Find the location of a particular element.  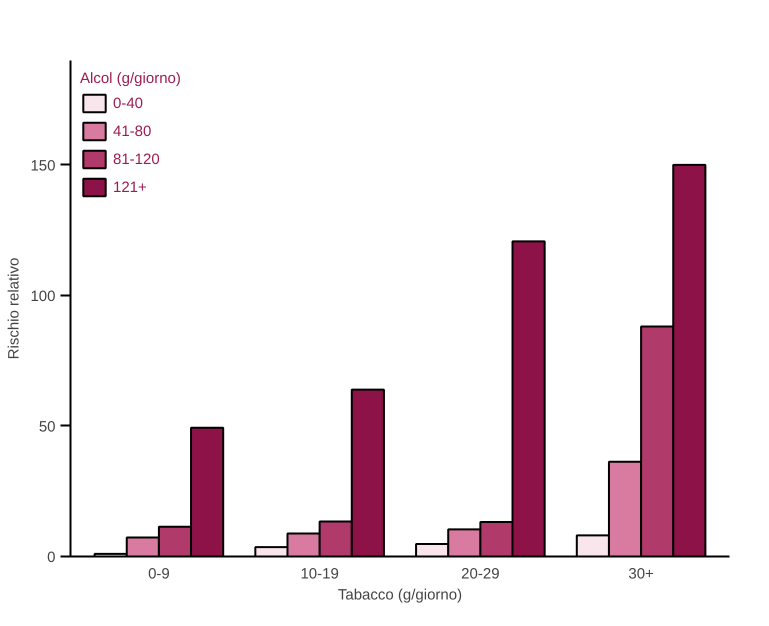

x-tick-label: 0-9 is located at coordinates (159, 574).